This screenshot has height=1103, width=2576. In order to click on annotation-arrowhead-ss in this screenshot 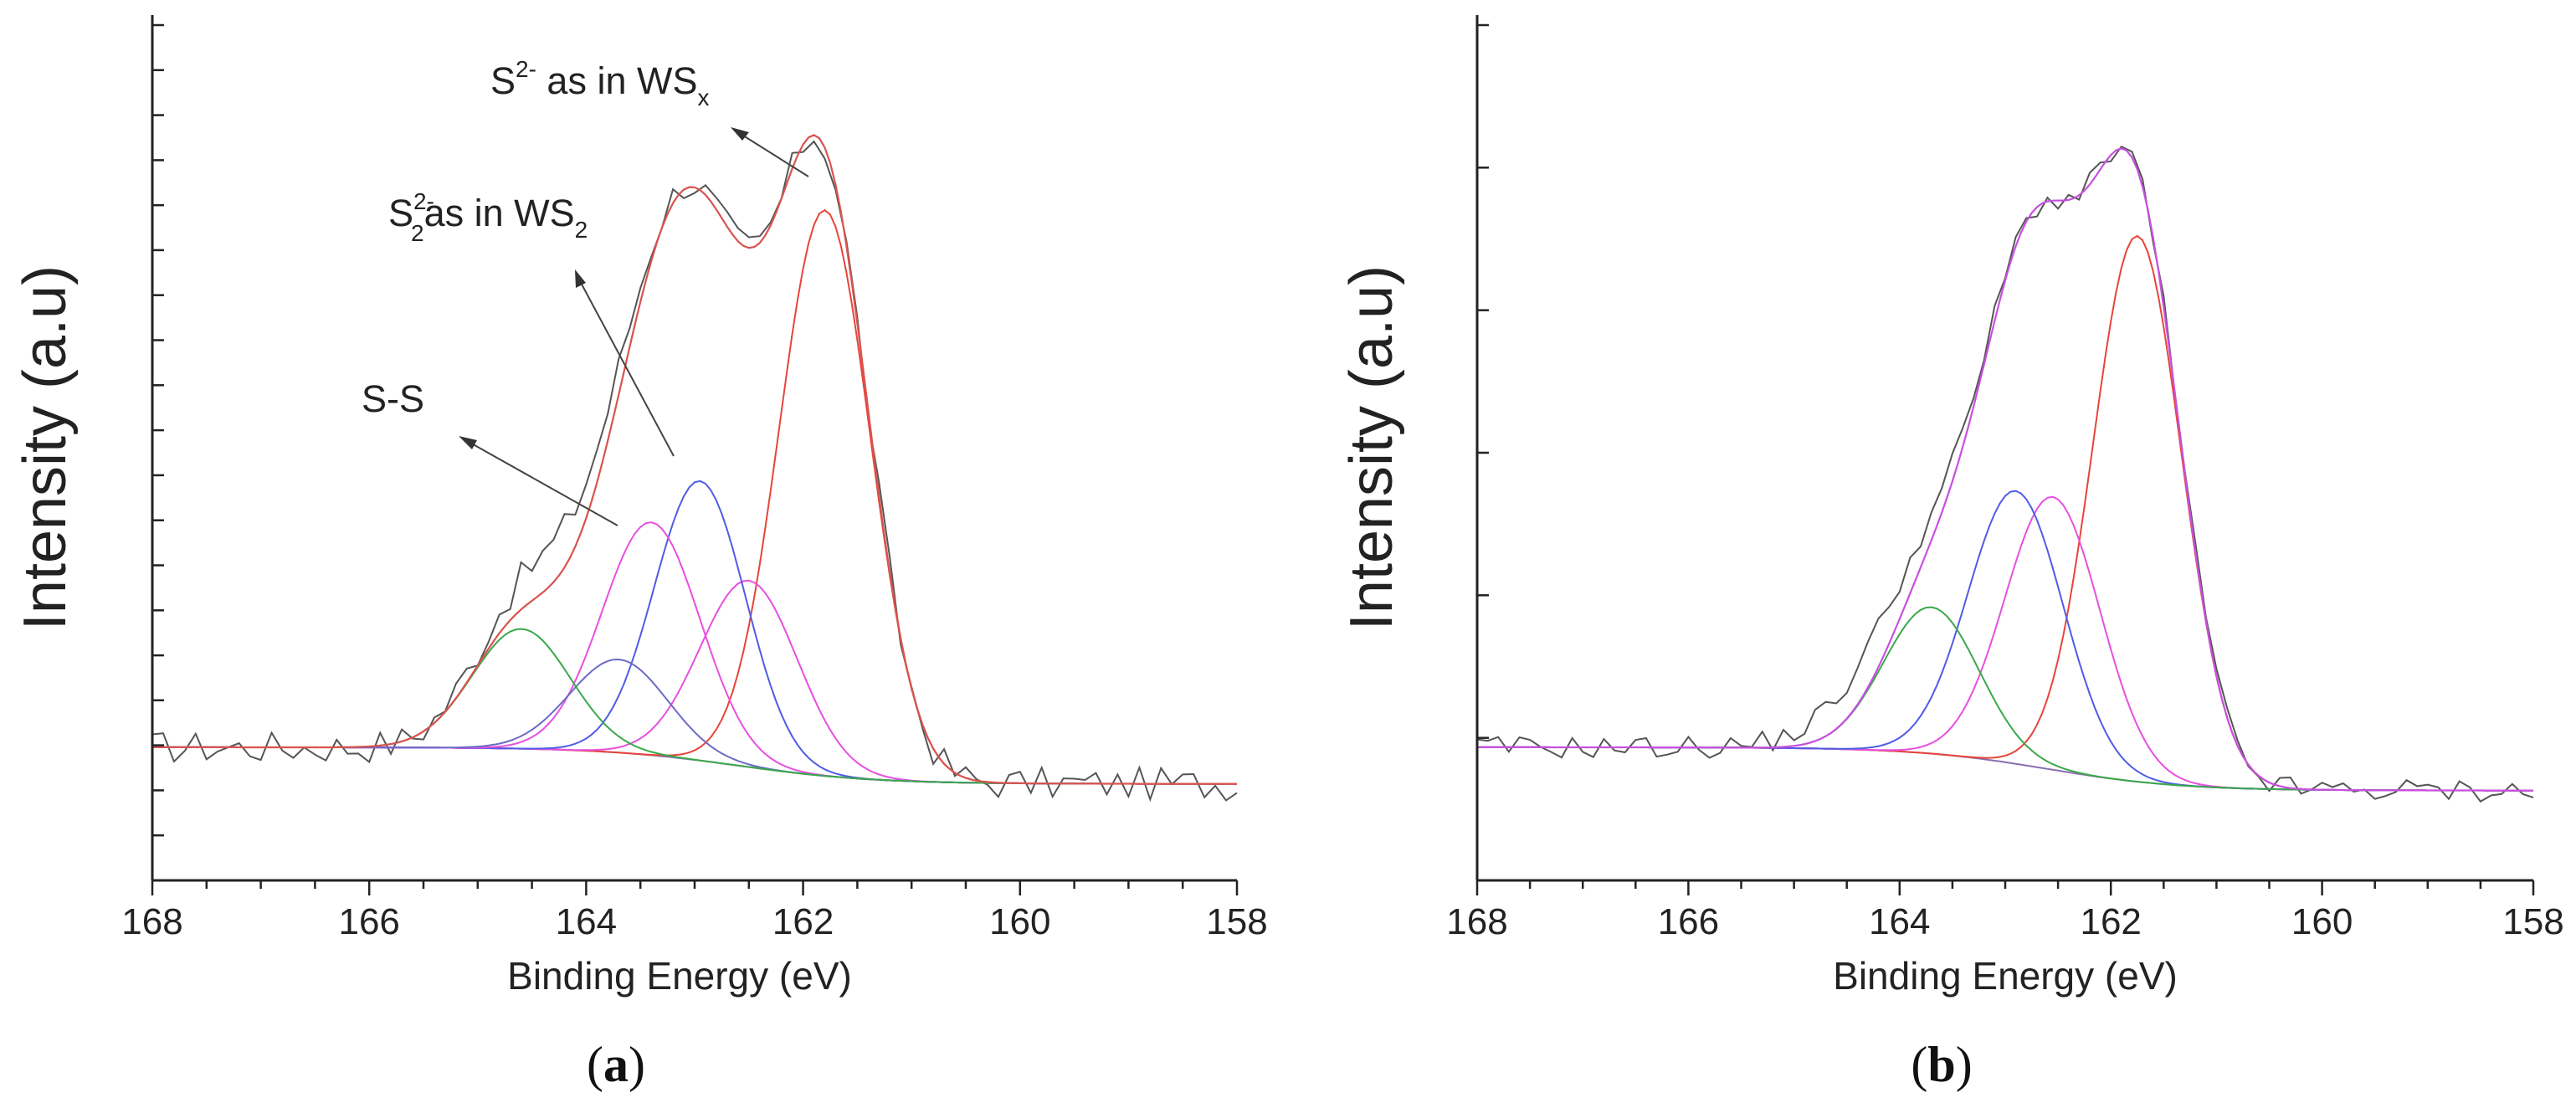, I will do `click(468, 442)`.